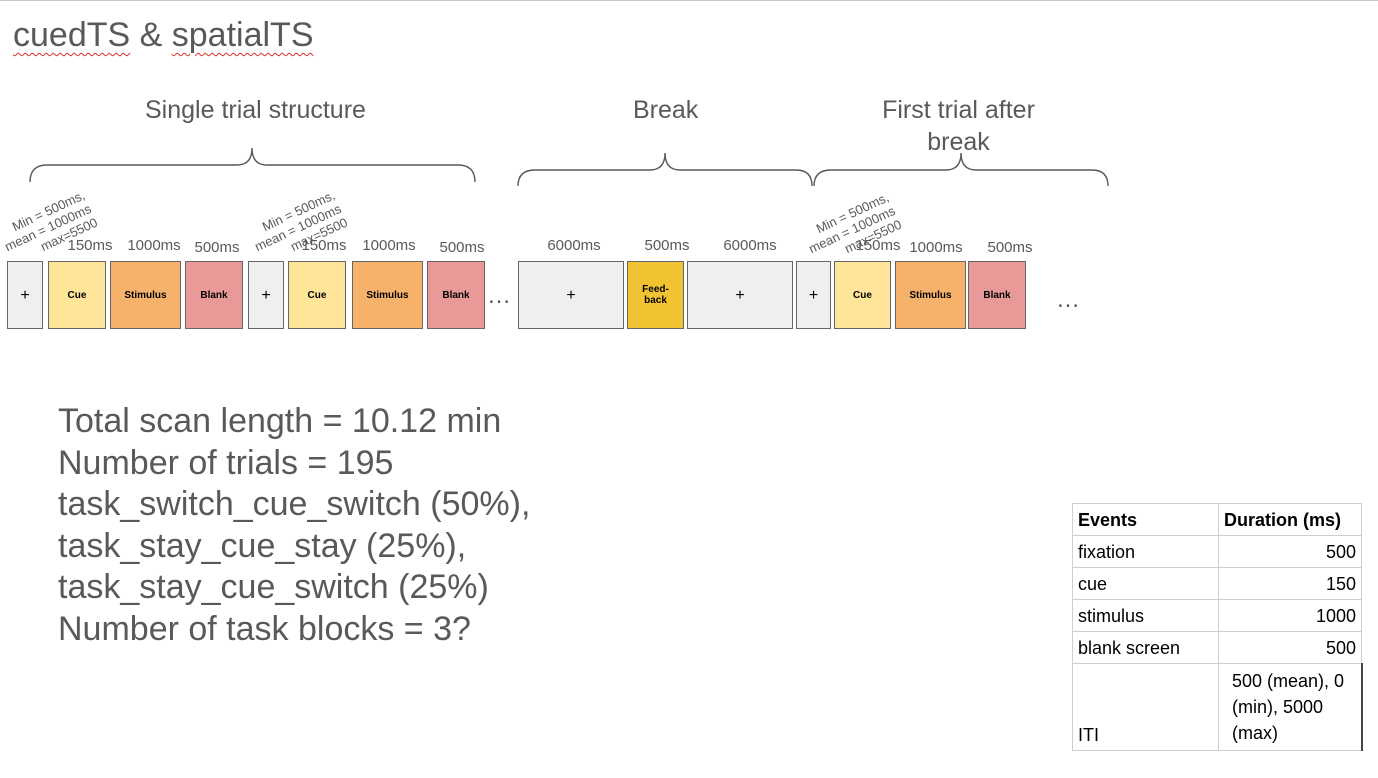 Image resolution: width=1378 pixels, height=778 pixels. What do you see at coordinates (689, 0) in the screenshot?
I see `top-divider` at bounding box center [689, 0].